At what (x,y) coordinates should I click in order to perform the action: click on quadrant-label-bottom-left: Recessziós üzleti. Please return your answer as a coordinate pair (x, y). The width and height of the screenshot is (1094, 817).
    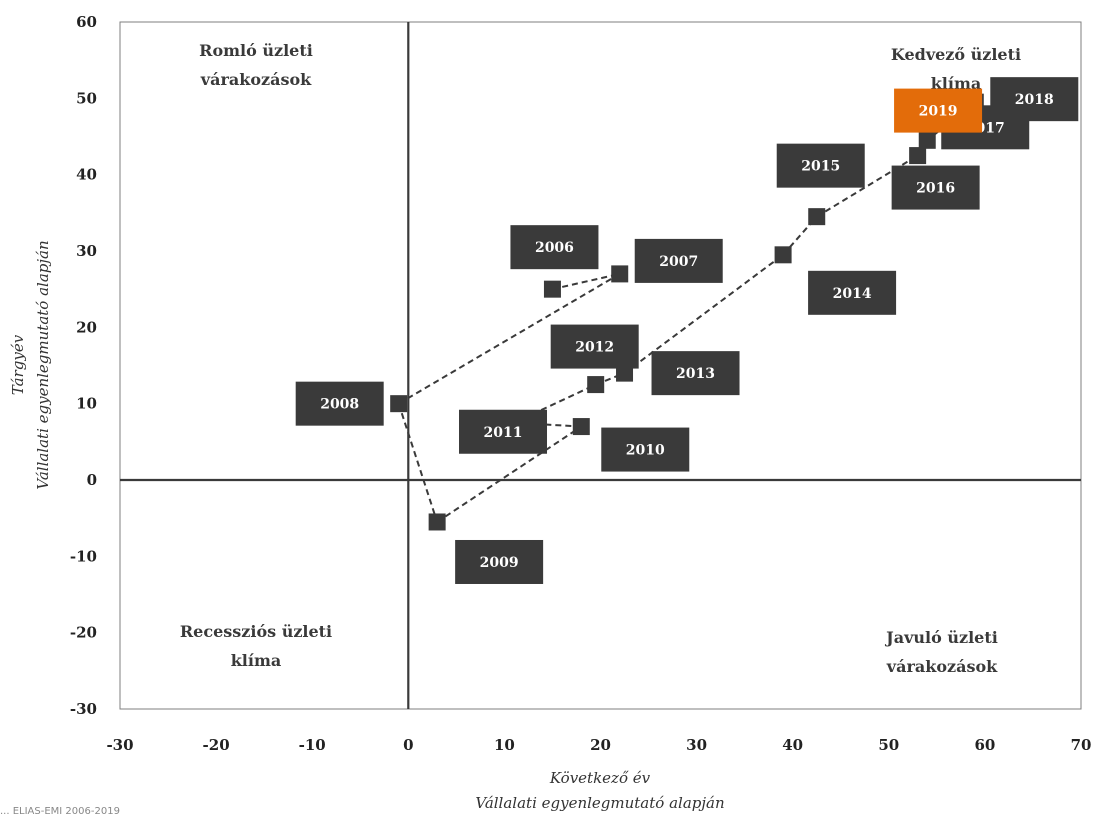
    Looking at the image, I should click on (256, 631).